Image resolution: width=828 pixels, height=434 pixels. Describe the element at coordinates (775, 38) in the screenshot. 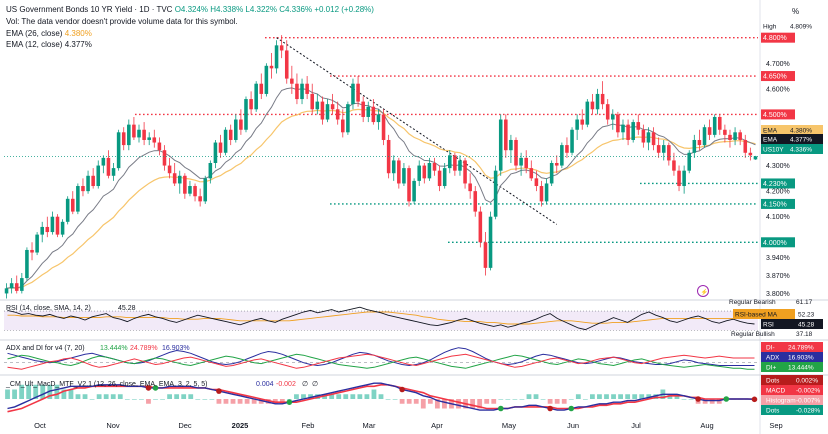

I see `level-tag-0: 4.800%` at that location.